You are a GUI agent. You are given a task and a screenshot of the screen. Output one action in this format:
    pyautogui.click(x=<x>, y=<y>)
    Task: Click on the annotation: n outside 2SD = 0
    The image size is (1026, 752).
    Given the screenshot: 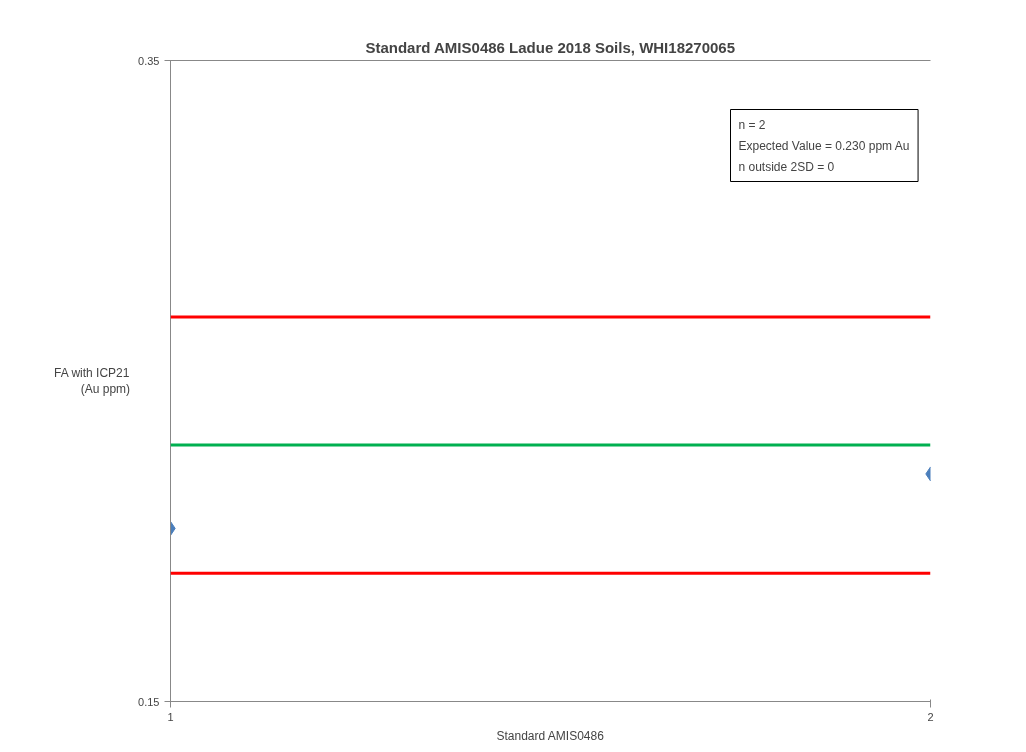 What is the action you would take?
    pyautogui.click(x=786, y=166)
    